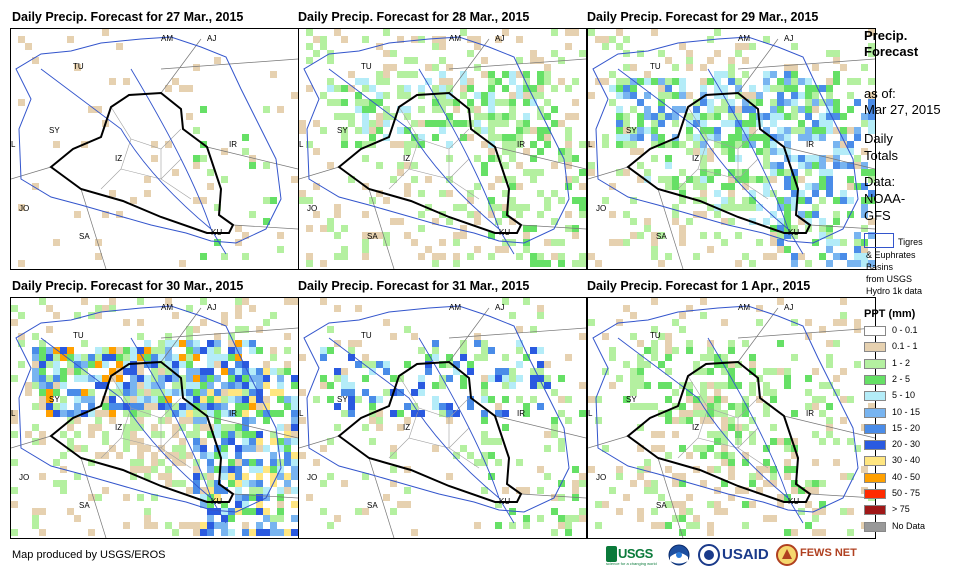 This screenshot has width=967, height=576. I want to click on daily-totals-label: Daily Totals, so click(881, 147).